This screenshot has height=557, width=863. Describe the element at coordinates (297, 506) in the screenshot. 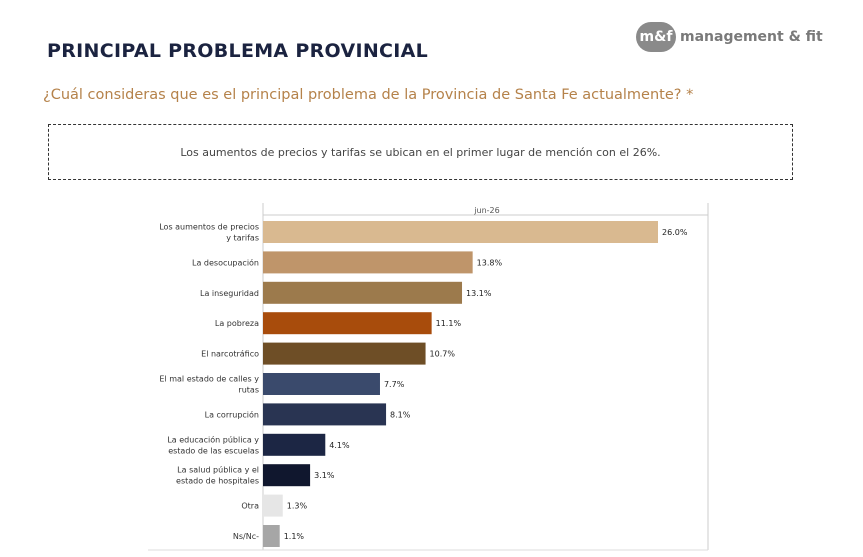

I see `value-label: 1.3%` at that location.